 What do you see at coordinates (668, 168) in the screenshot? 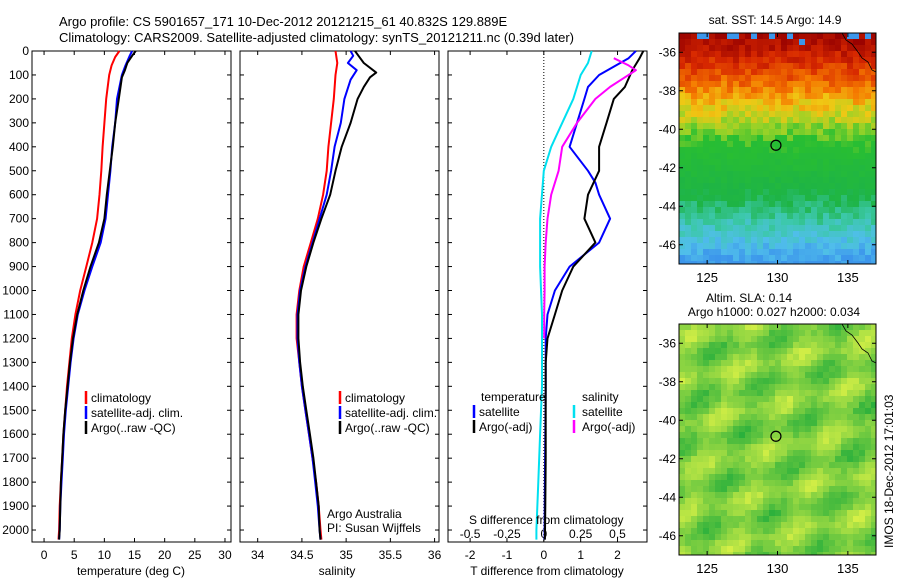
I see `map-ytick-label: -42` at bounding box center [668, 168].